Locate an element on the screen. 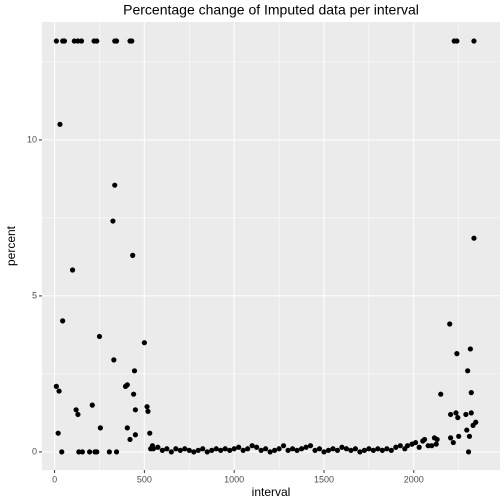 The width and height of the screenshot is (504, 504). y-tick-label: 5 is located at coordinates (34, 295).